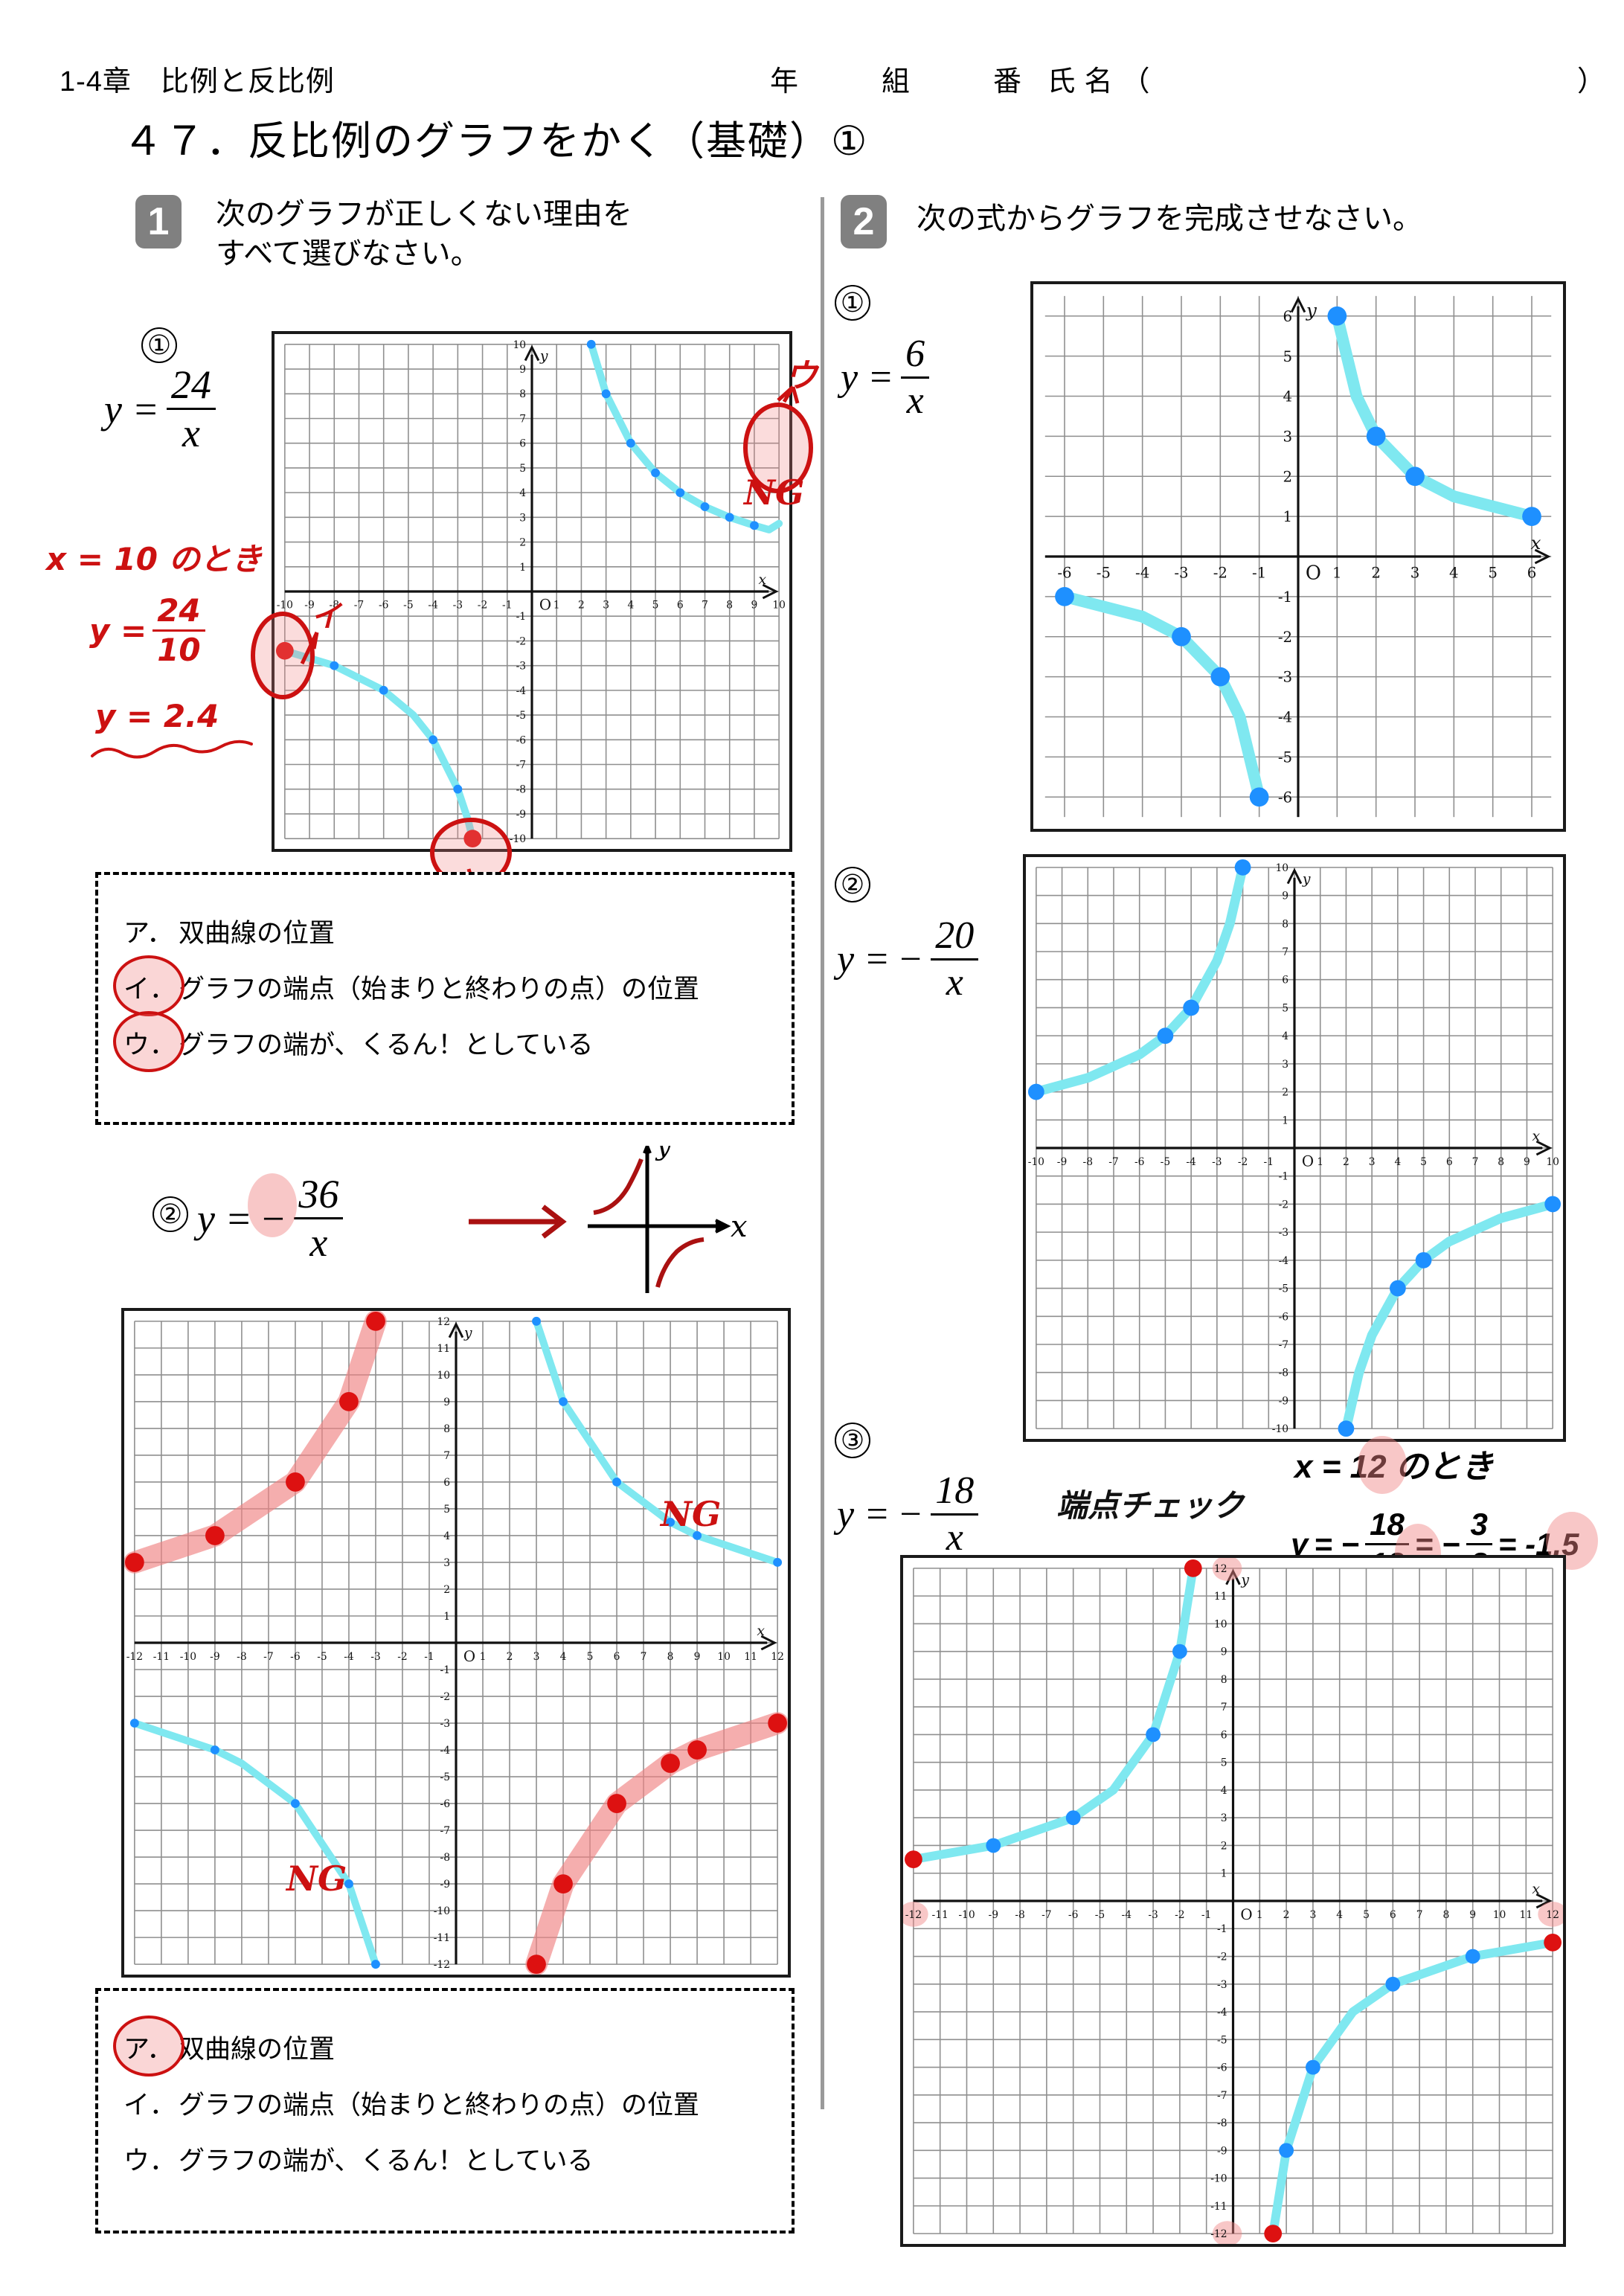  I want to click on handwritten-note-line3: y = 2.4, so click(157, 716).